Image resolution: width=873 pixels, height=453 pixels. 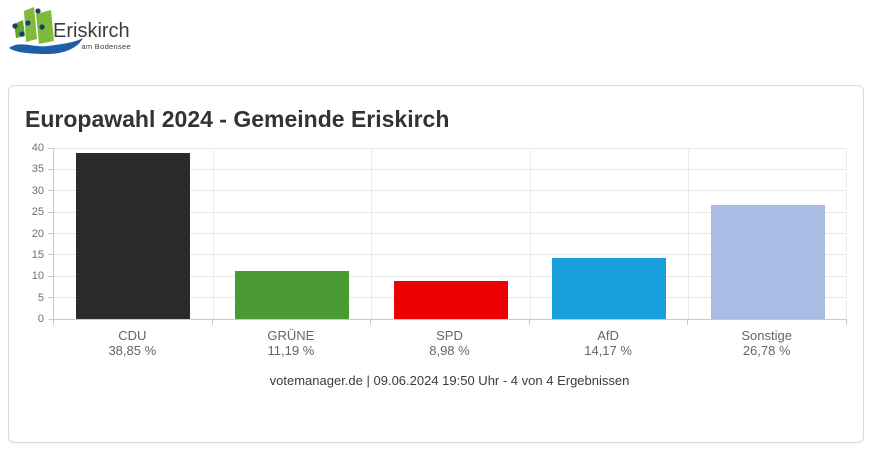 I want to click on category-label-group: SPD 8,98 %, so click(x=449, y=343).